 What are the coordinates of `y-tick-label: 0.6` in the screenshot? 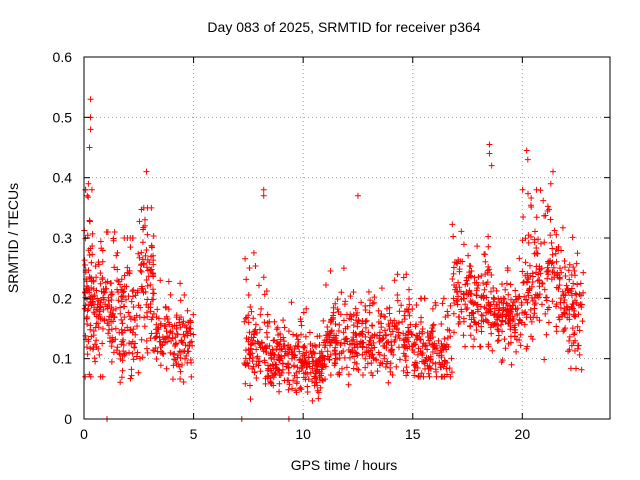 It's located at (63, 57).